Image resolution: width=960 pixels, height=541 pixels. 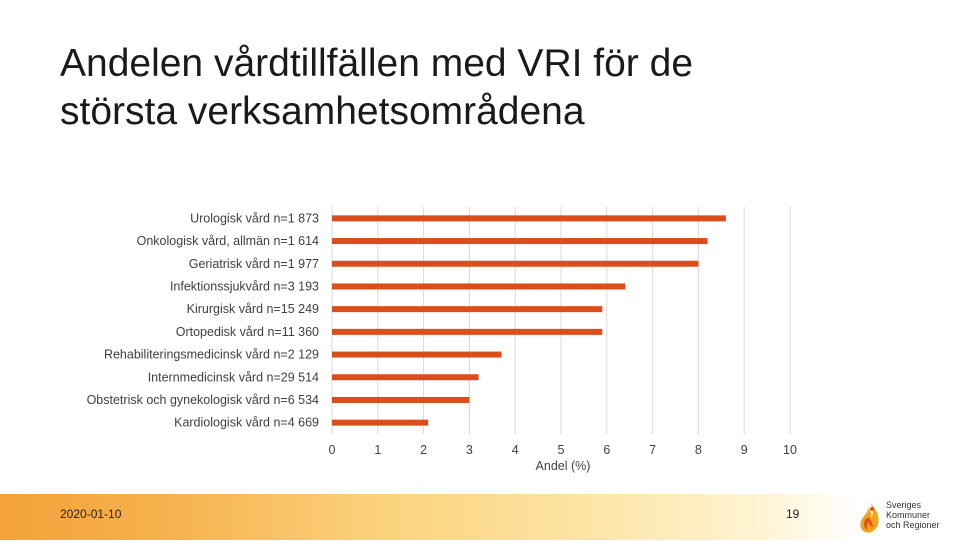 I want to click on category-label: Internmedicinsk vård n=29 514, so click(x=233, y=377).